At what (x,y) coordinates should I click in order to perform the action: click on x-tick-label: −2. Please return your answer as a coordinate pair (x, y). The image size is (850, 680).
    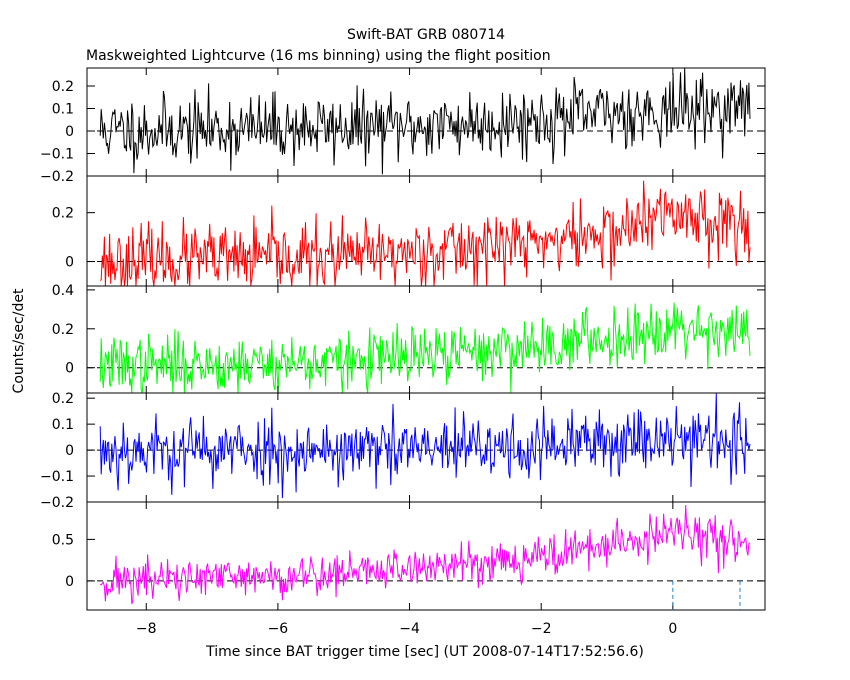
    Looking at the image, I should click on (541, 629).